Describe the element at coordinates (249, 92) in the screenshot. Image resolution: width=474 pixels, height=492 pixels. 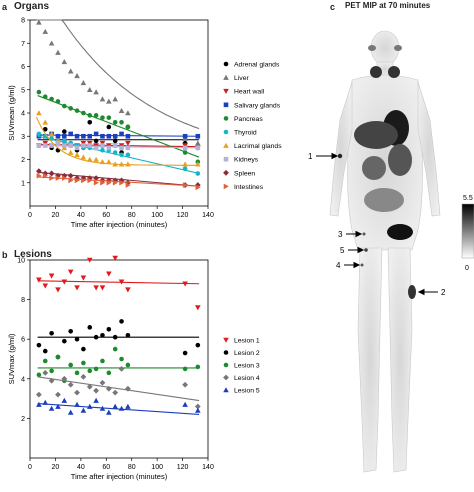
I see `legend-label: Heart wall` at that location.